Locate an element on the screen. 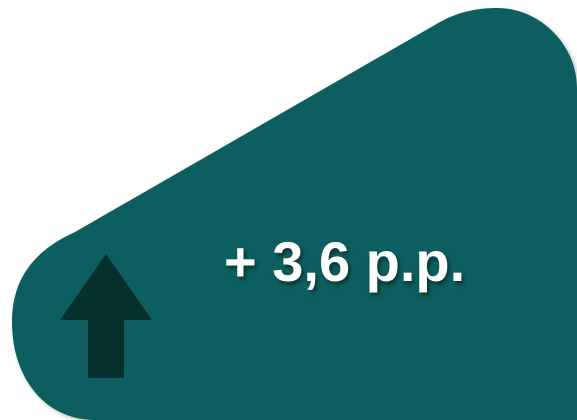 The image size is (577, 420). change-value: + 3,6 p.p. is located at coordinates (345, 261).